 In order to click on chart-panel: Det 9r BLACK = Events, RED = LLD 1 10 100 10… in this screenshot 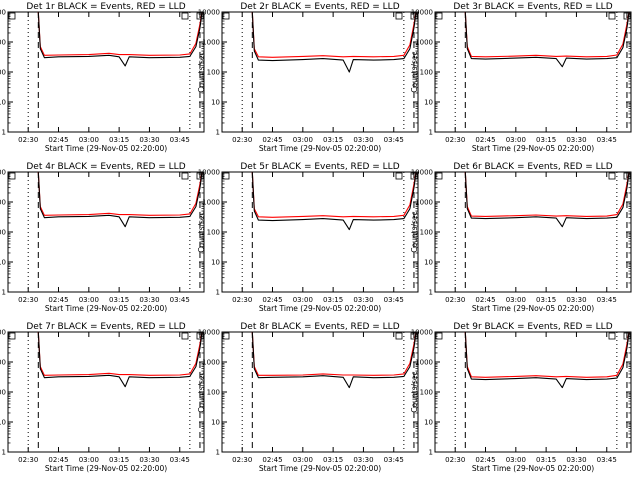, I will do `click(521, 397)`.